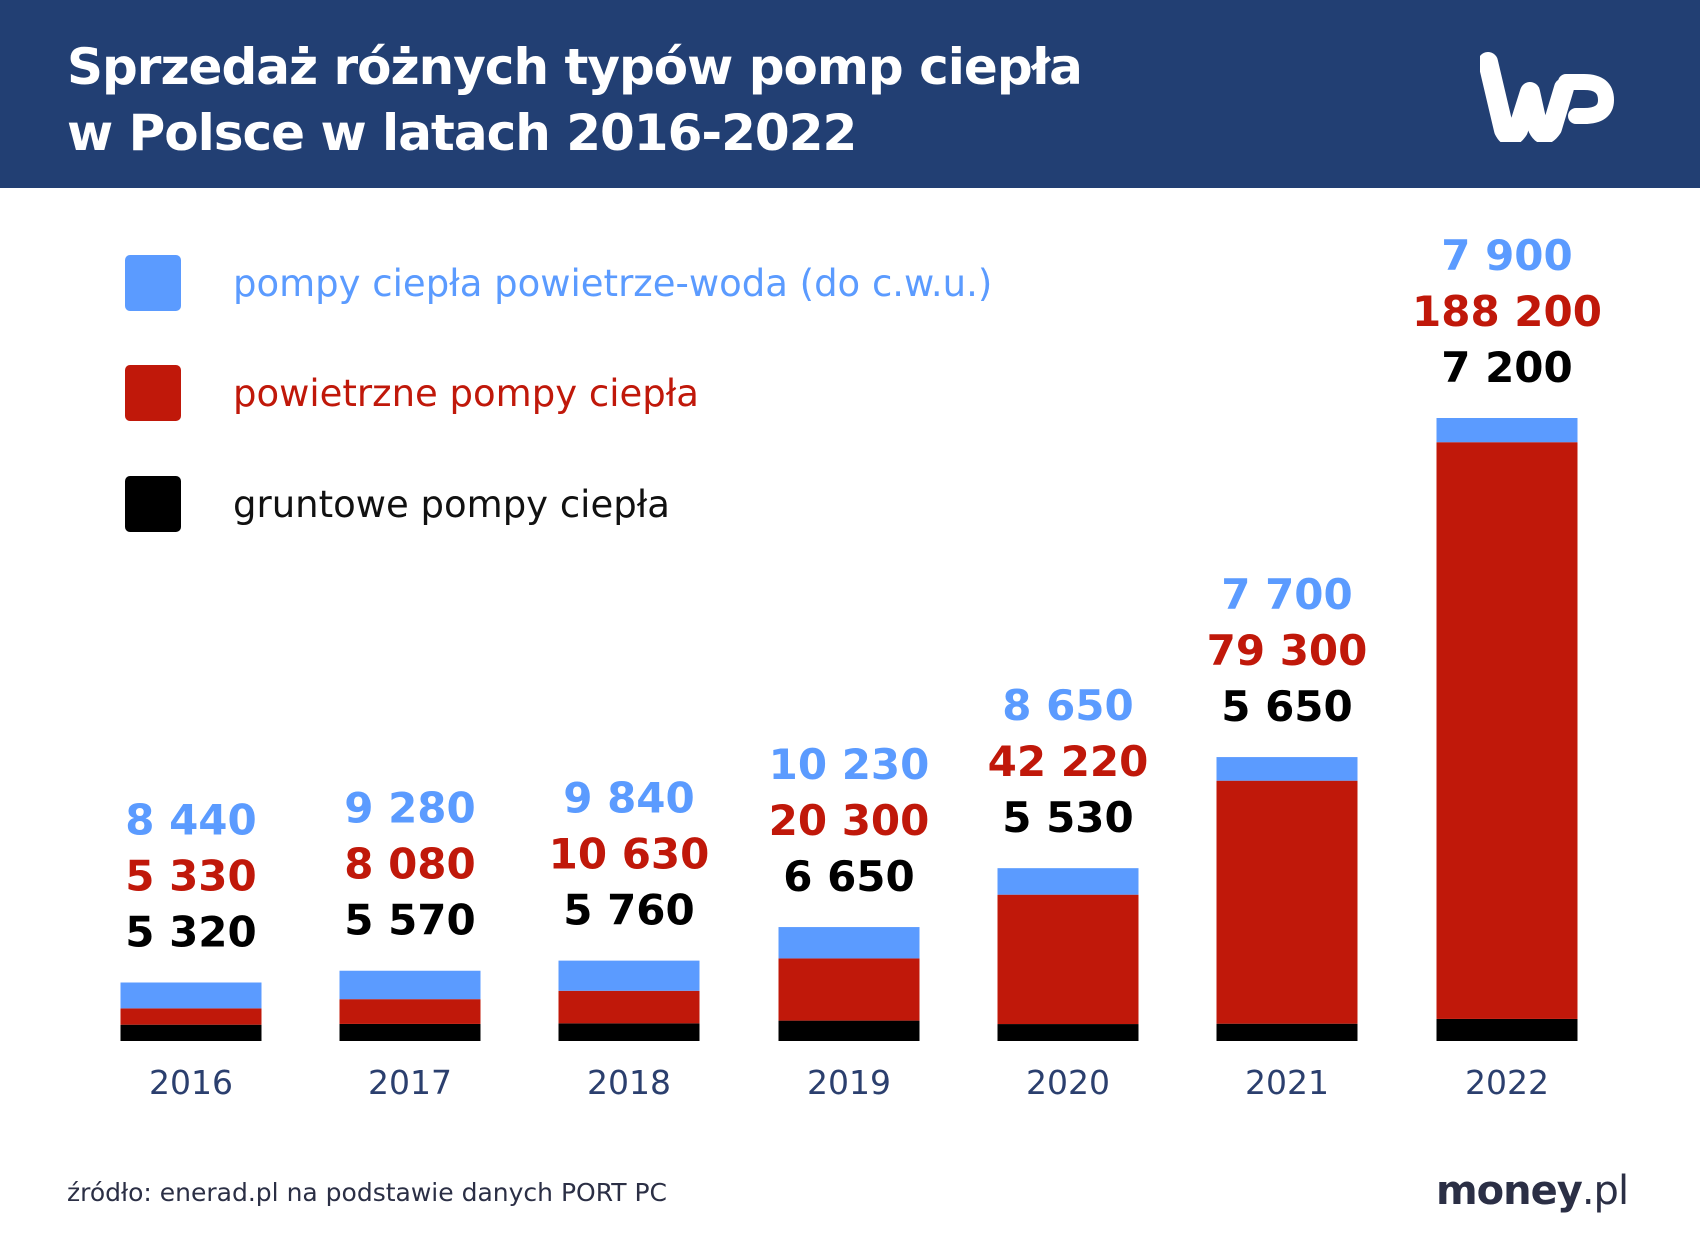 The width and height of the screenshot is (1700, 1246). What do you see at coordinates (451, 504) in the screenshot?
I see `legend-label: gruntowe pompy ciepła` at bounding box center [451, 504].